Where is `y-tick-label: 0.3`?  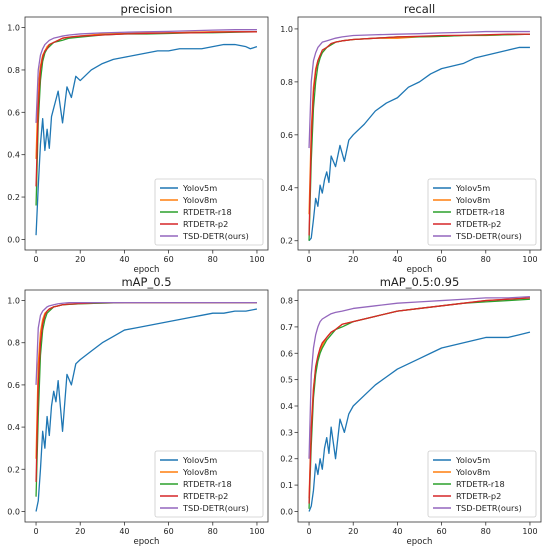
y-tick-label: 0.3 is located at coordinates (286, 432).